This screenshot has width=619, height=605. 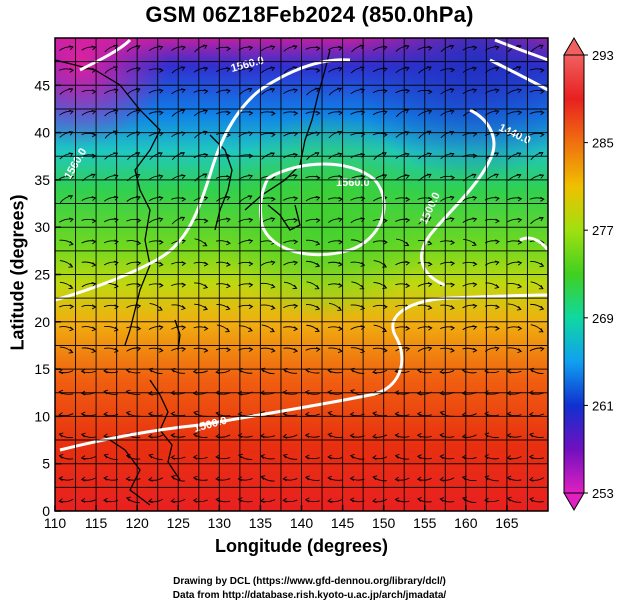 What do you see at coordinates (301, 546) in the screenshot?
I see `x-axis-label: Longitude (degrees)` at bounding box center [301, 546].